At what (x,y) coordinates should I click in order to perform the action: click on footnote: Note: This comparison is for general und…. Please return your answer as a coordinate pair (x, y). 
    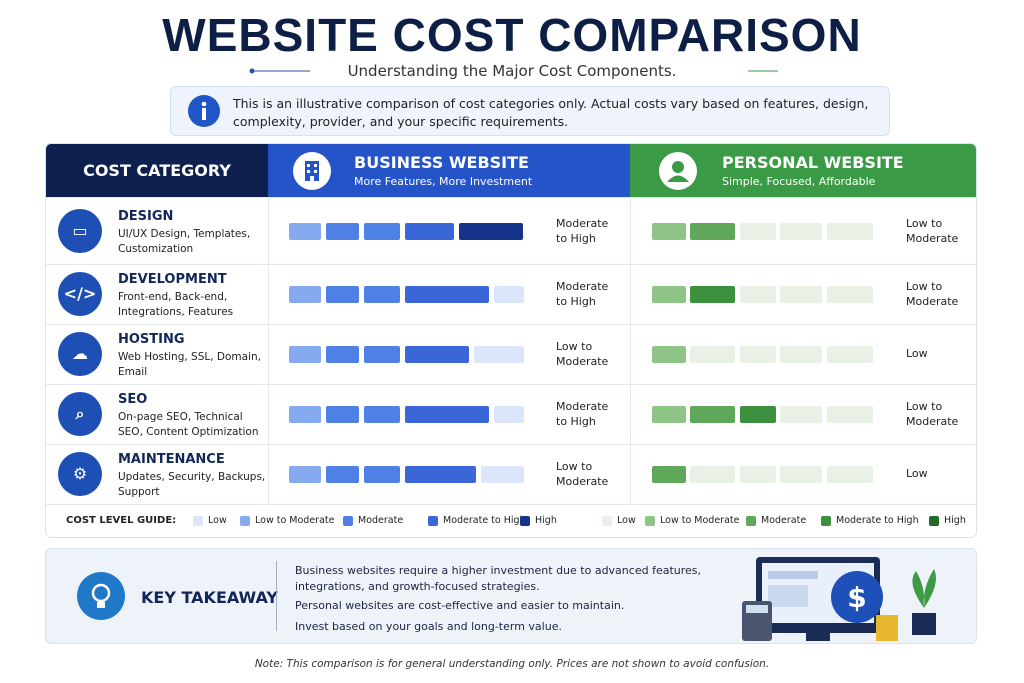
    Looking at the image, I should click on (512, 664).